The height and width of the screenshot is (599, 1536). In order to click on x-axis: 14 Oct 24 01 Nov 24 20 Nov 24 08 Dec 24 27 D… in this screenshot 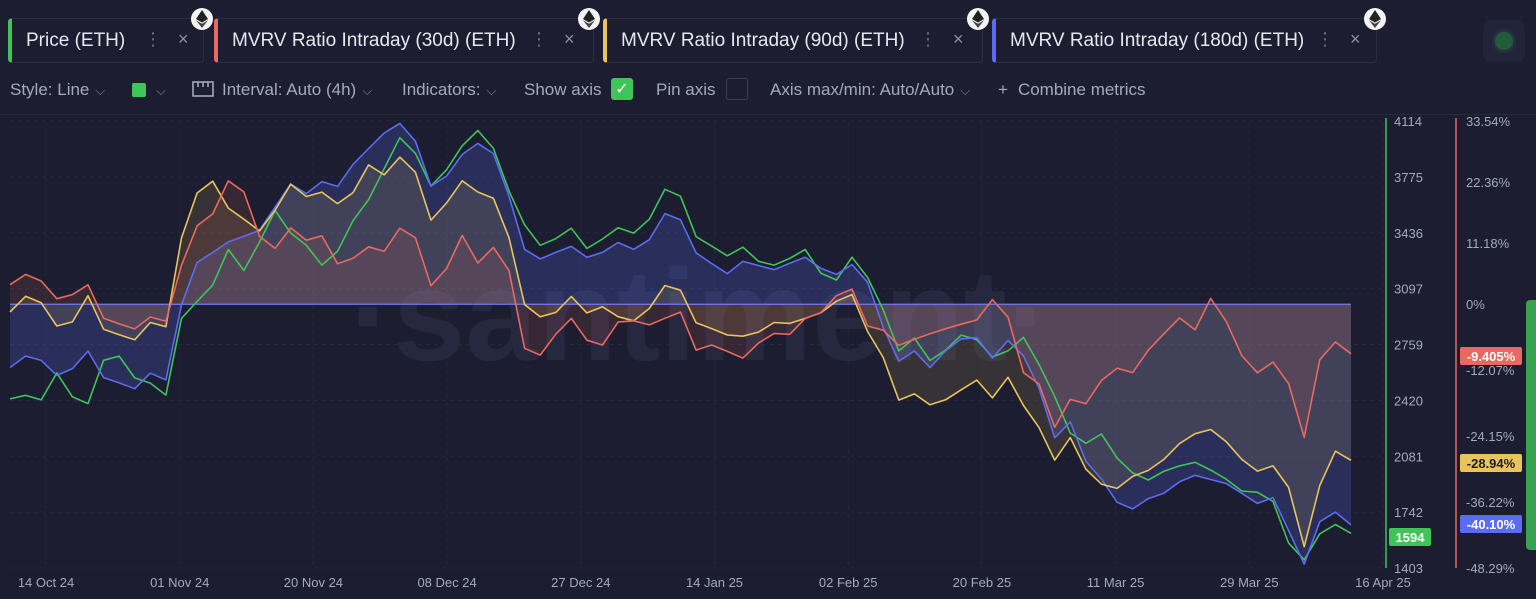, I will do `click(714, 582)`.